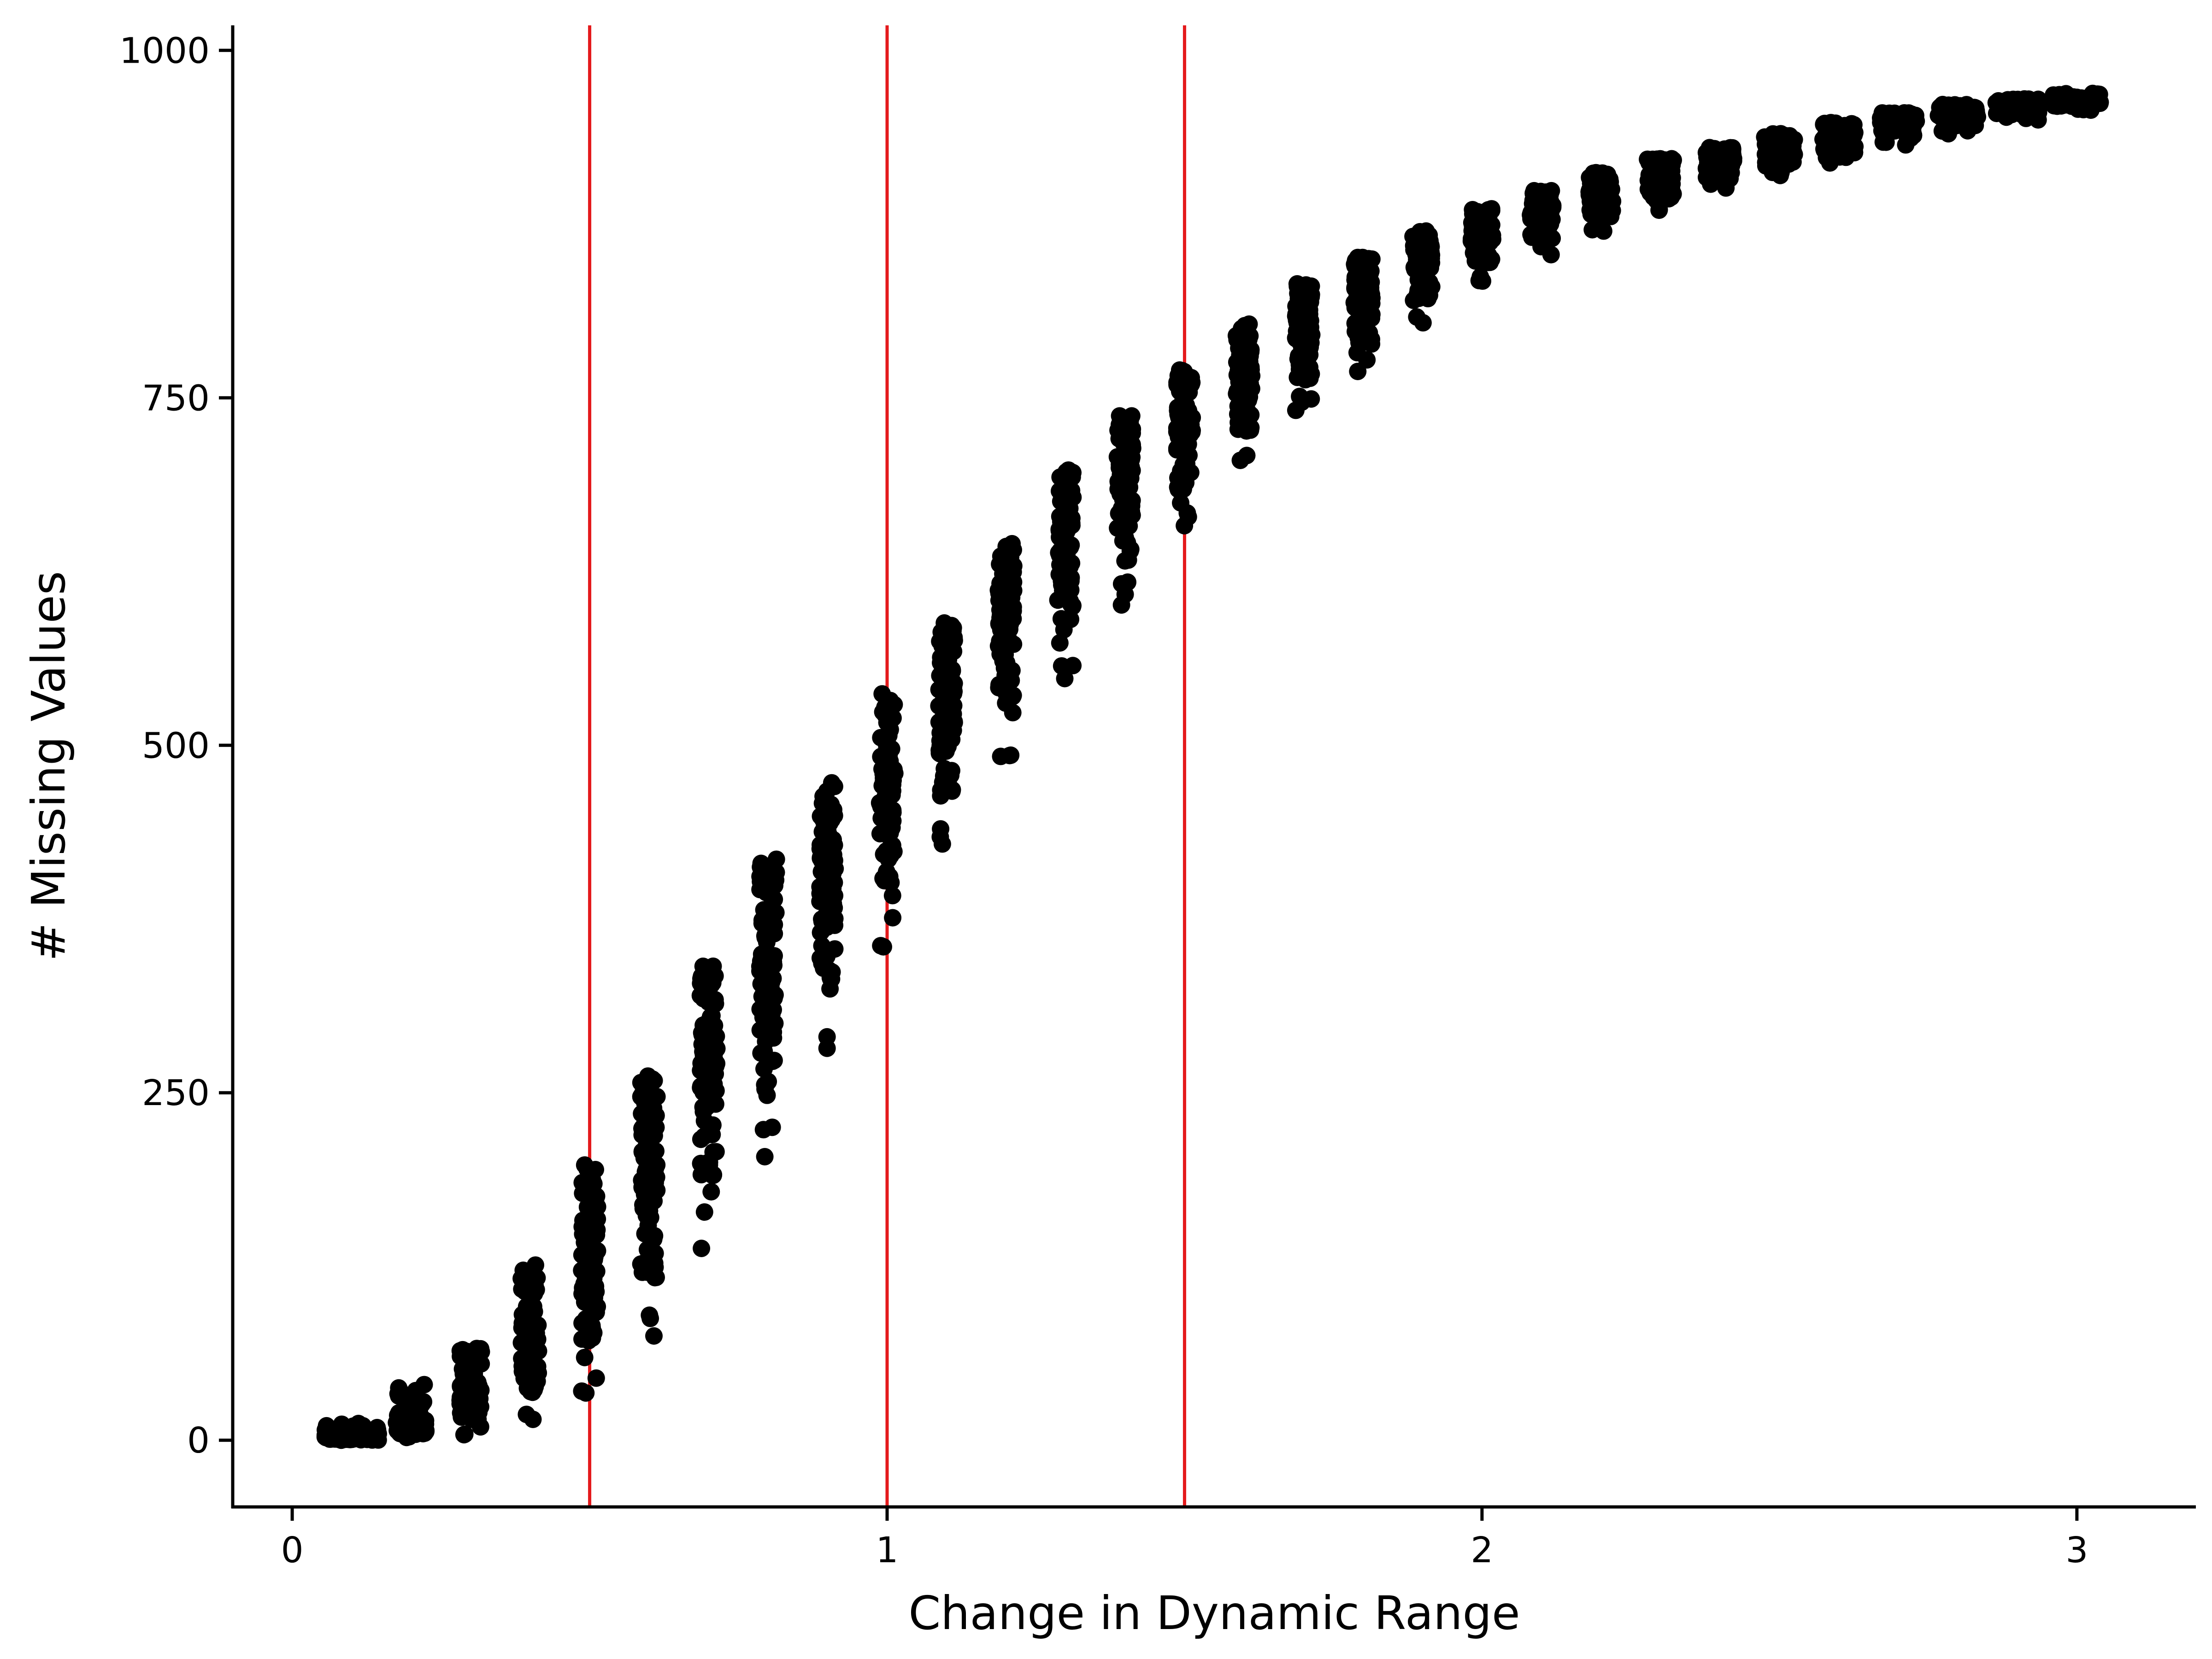  What do you see at coordinates (1482, 1550) in the screenshot?
I see `x-tick-label: 2` at bounding box center [1482, 1550].